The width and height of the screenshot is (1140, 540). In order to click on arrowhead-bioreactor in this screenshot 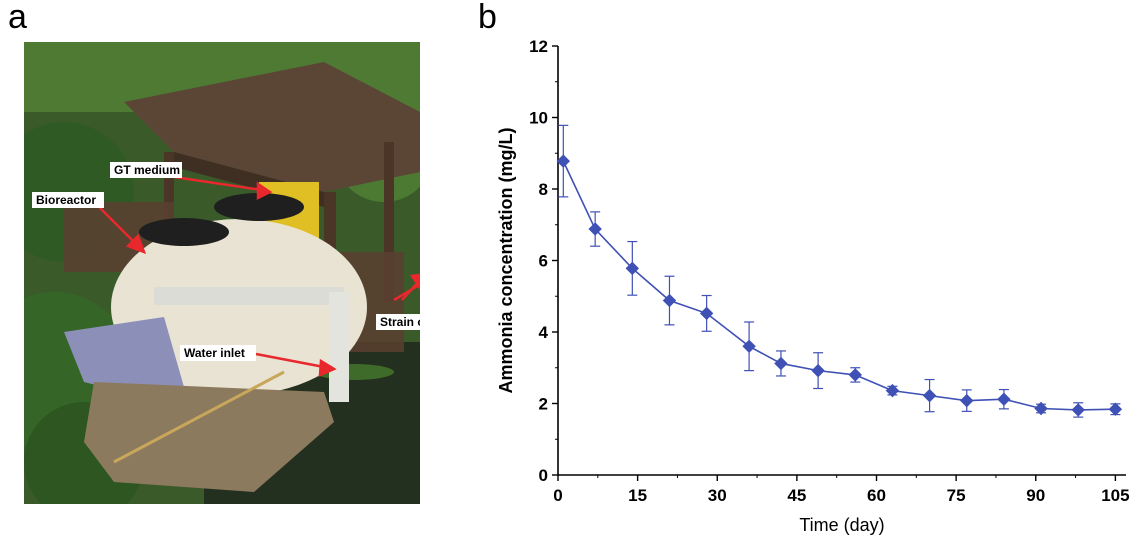, I will do `click(136, 244)`.